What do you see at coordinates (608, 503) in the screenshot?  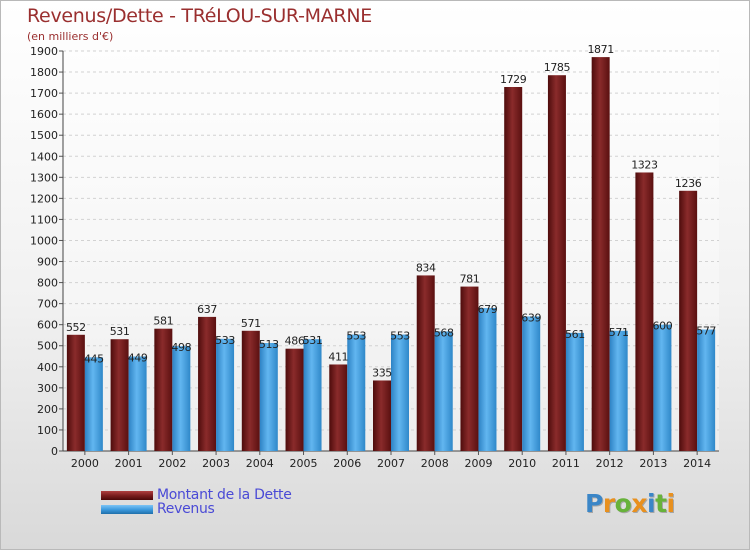 I see `logo-letter: r` at bounding box center [608, 503].